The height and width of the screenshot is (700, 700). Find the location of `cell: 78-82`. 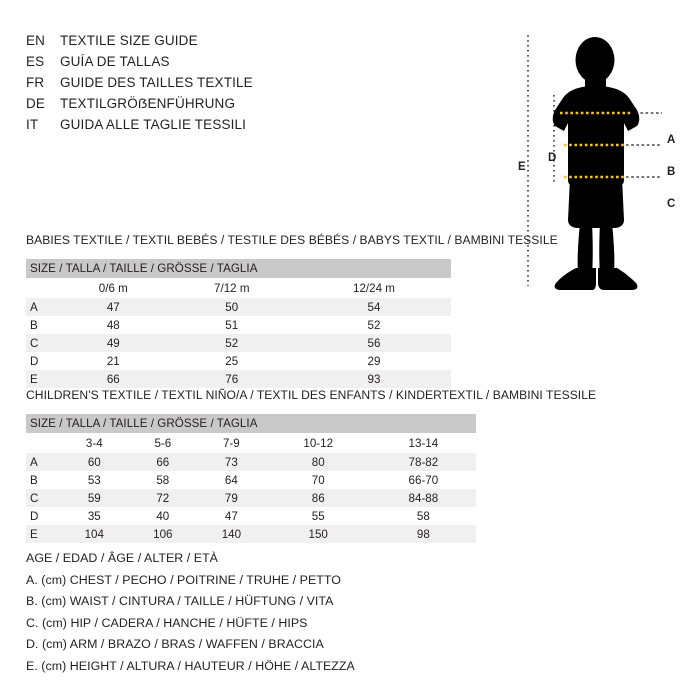

cell: 78-82 is located at coordinates (423, 462).